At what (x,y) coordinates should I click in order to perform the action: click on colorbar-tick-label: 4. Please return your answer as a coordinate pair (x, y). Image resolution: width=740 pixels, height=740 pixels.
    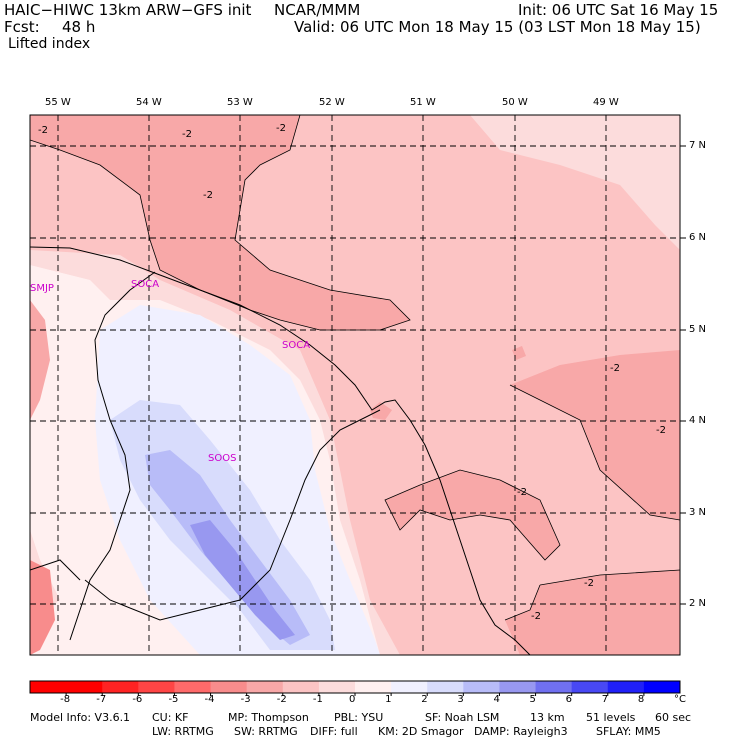
    Looking at the image, I should click on (496, 699).